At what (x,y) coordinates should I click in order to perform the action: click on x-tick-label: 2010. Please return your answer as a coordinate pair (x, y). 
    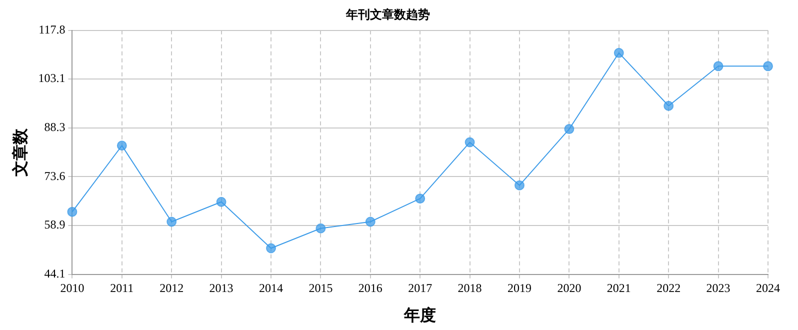
    Looking at the image, I should click on (72, 287).